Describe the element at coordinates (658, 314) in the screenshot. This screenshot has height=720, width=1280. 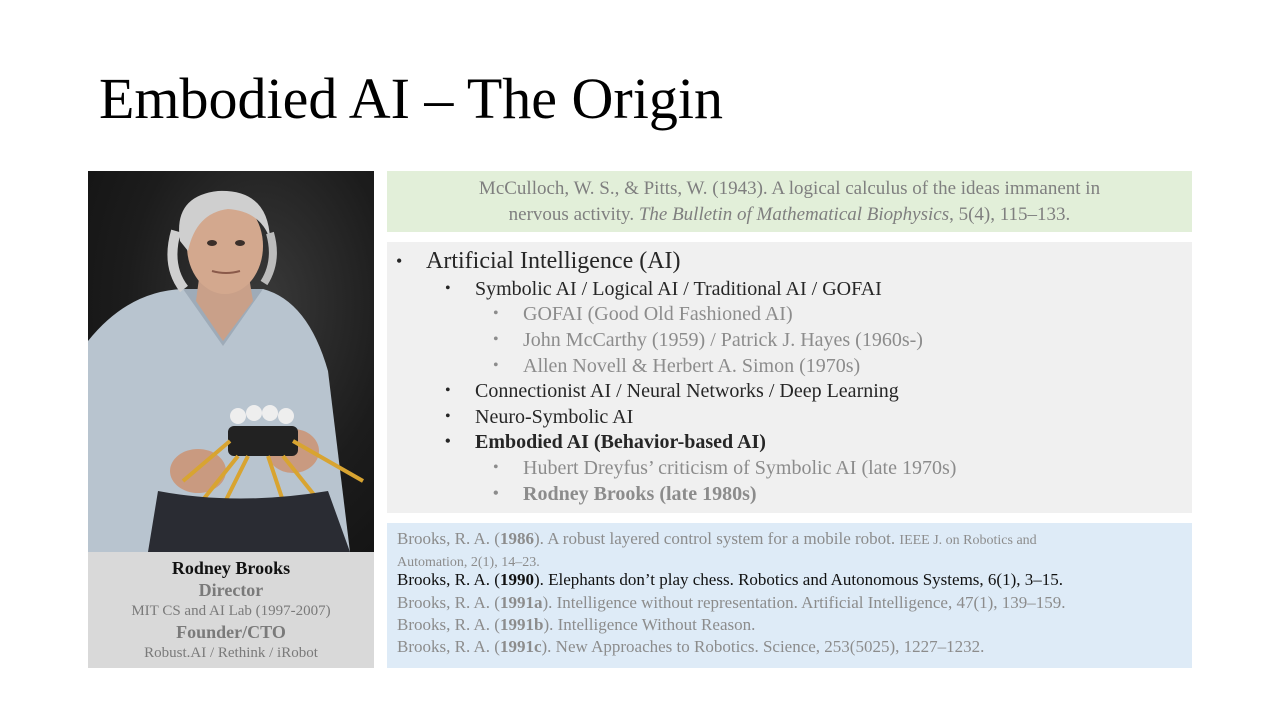
I see `list-item-text: GOFAI (Good Old Fashioned AI)` at that location.